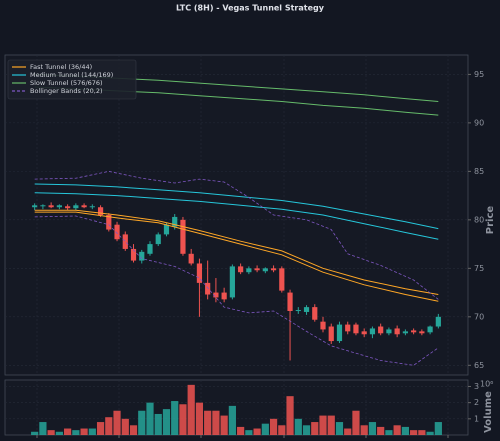  Describe the element at coordinates (250, 8) in the screenshot. I see `chart-title: LTC (8H) - Vegas Tunnel Strategy` at that location.